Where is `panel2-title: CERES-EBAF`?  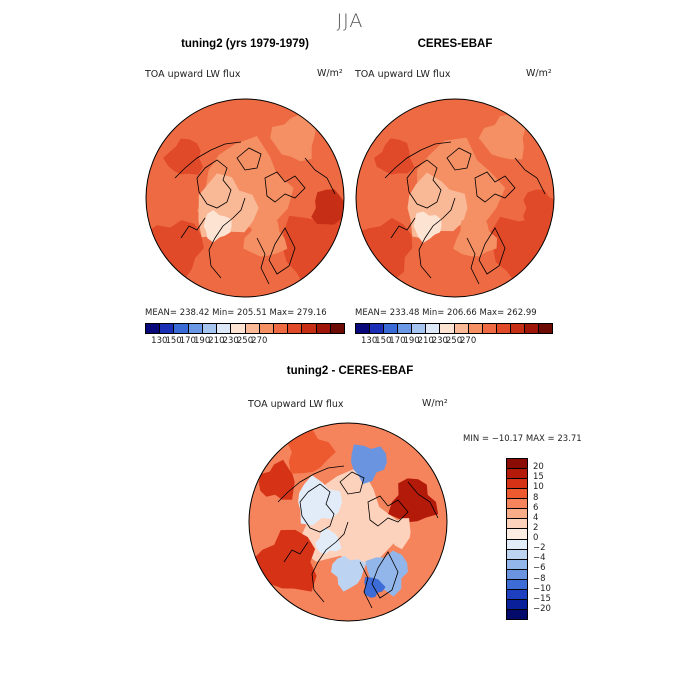
panel2-title: CERES-EBAF is located at coordinates (455, 44).